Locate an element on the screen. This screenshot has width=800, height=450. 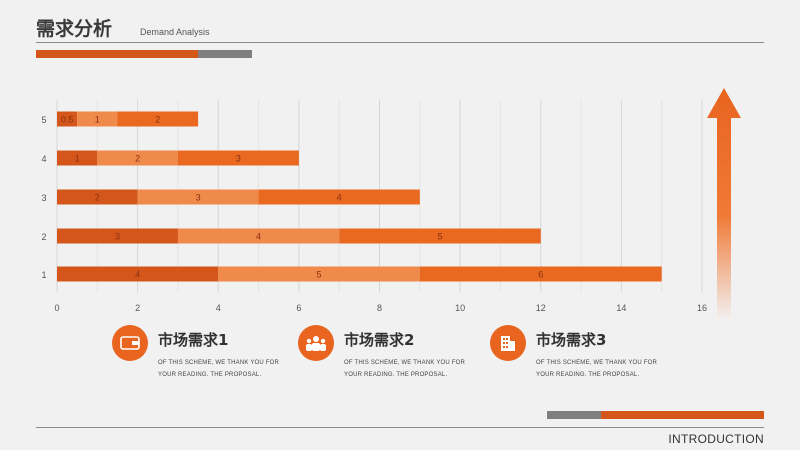
card-title: 市场需求1 is located at coordinates (193, 340).